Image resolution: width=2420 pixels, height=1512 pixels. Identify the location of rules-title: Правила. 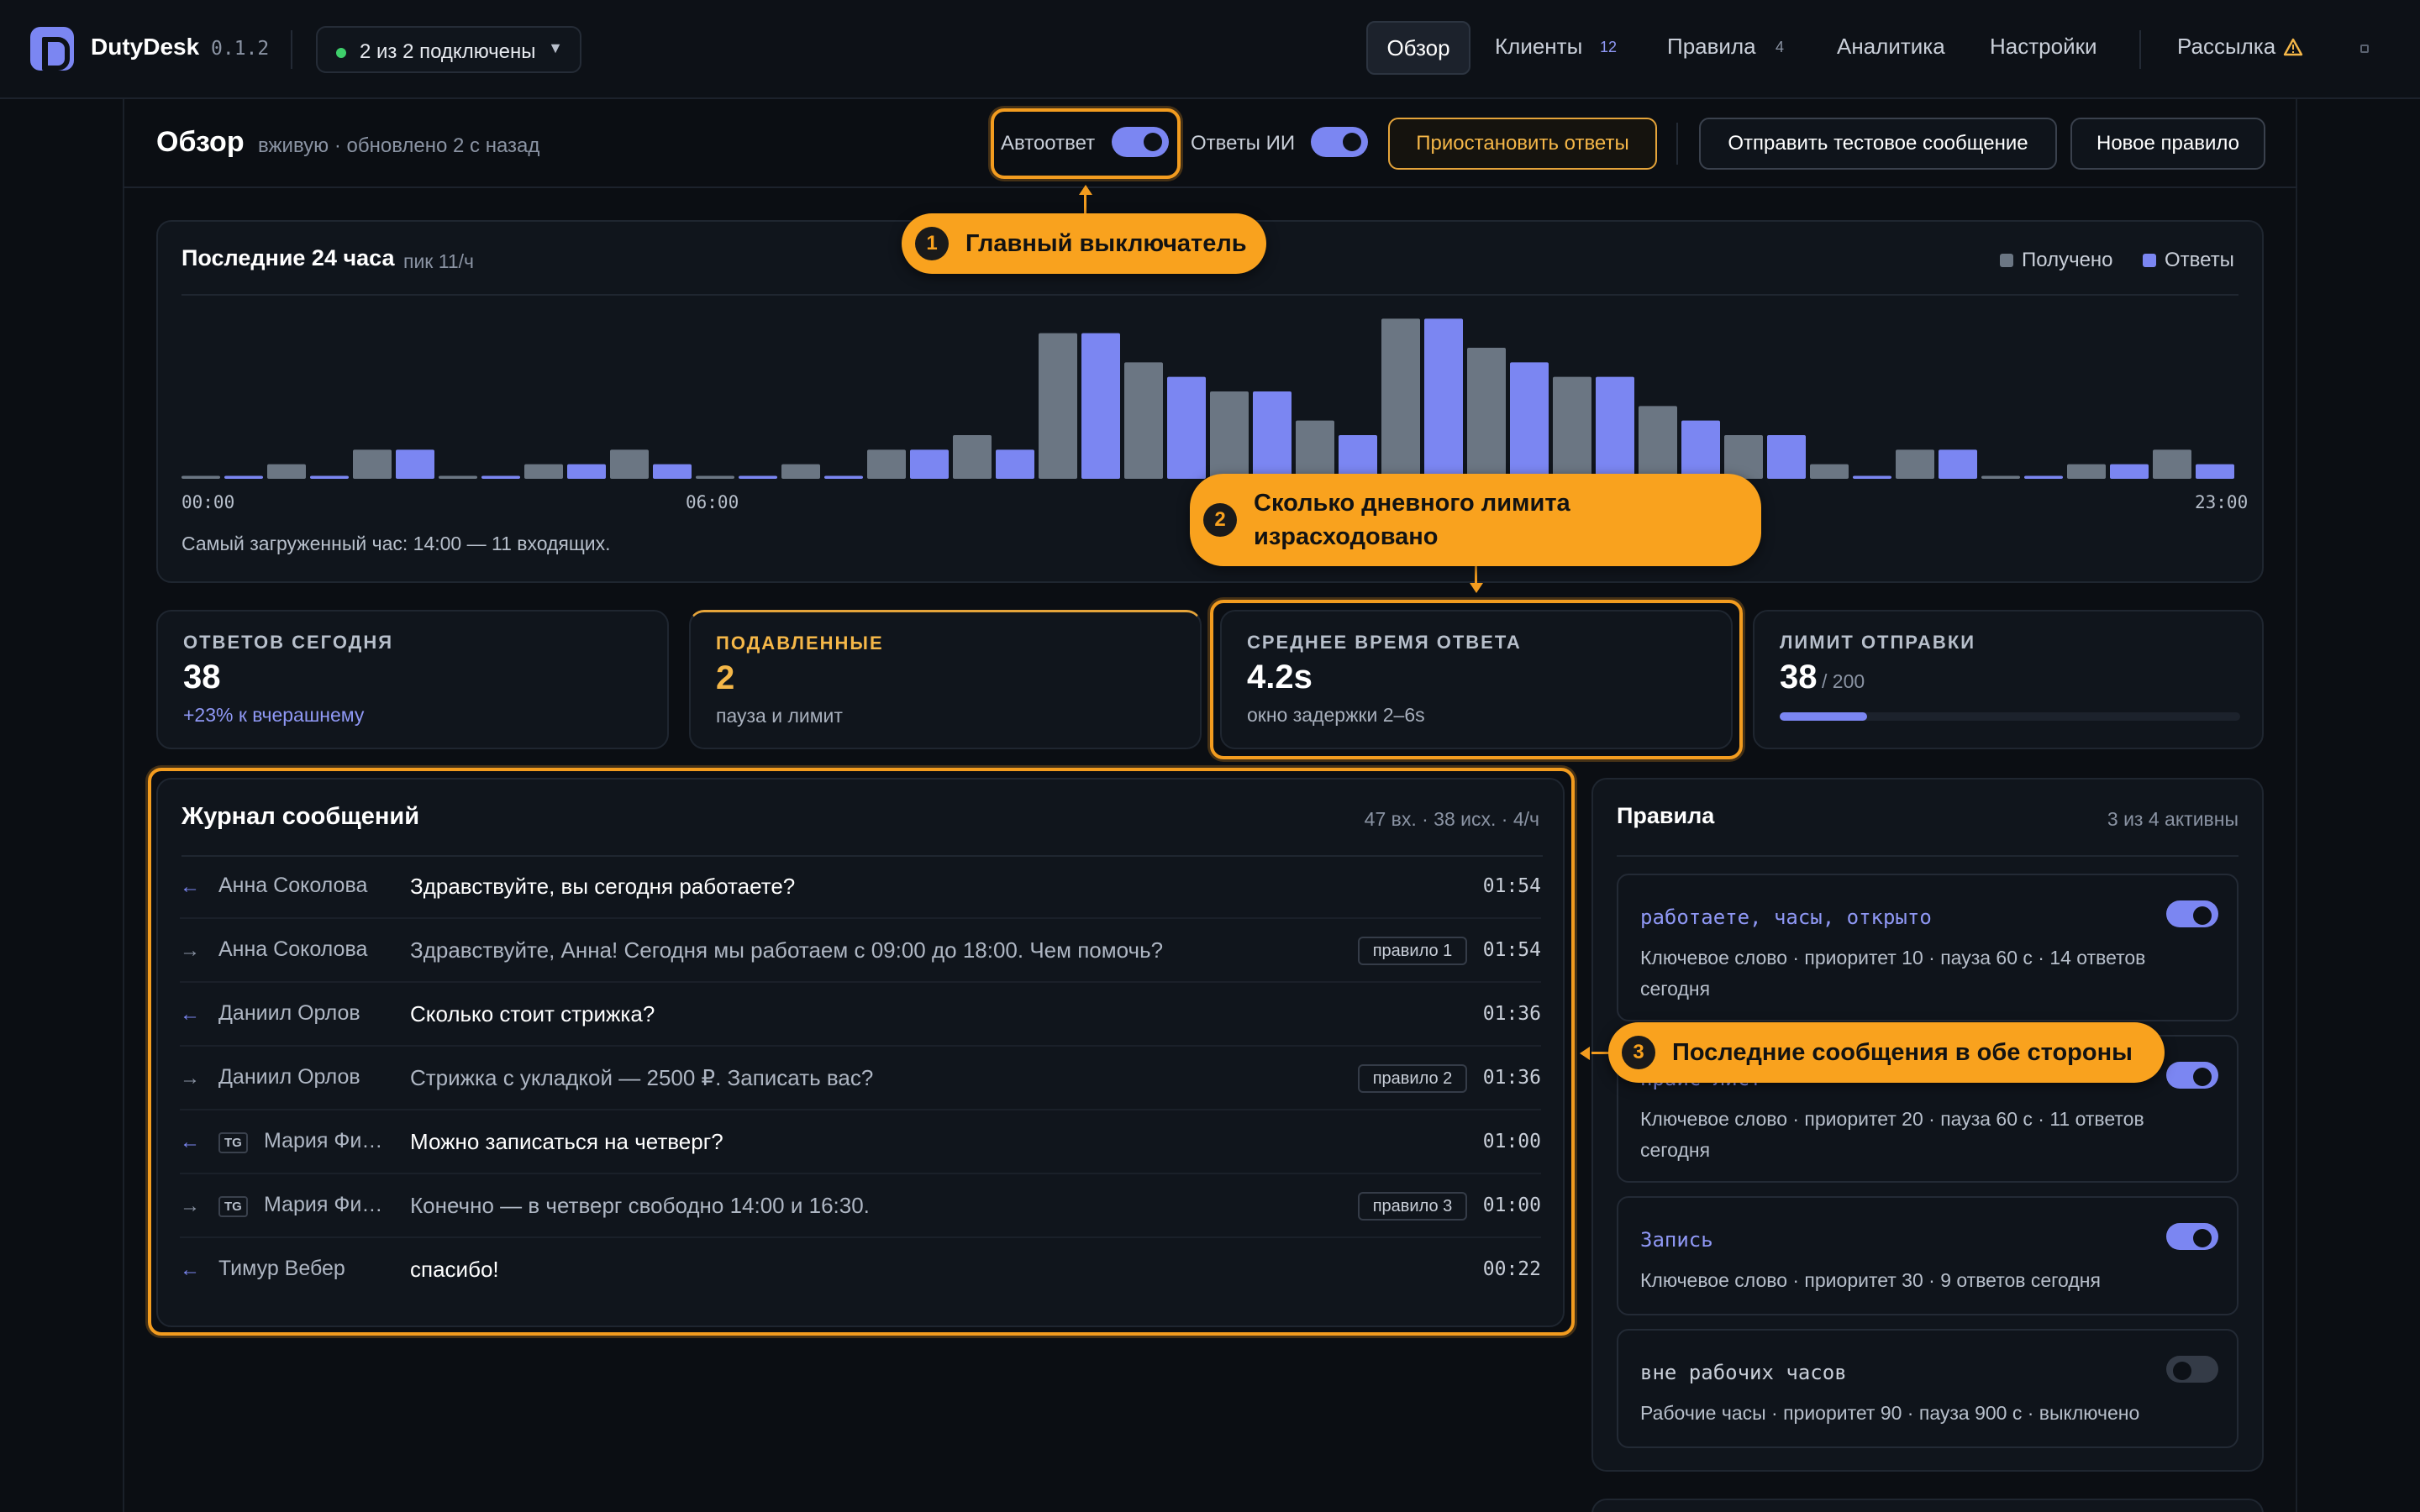
(1666, 815).